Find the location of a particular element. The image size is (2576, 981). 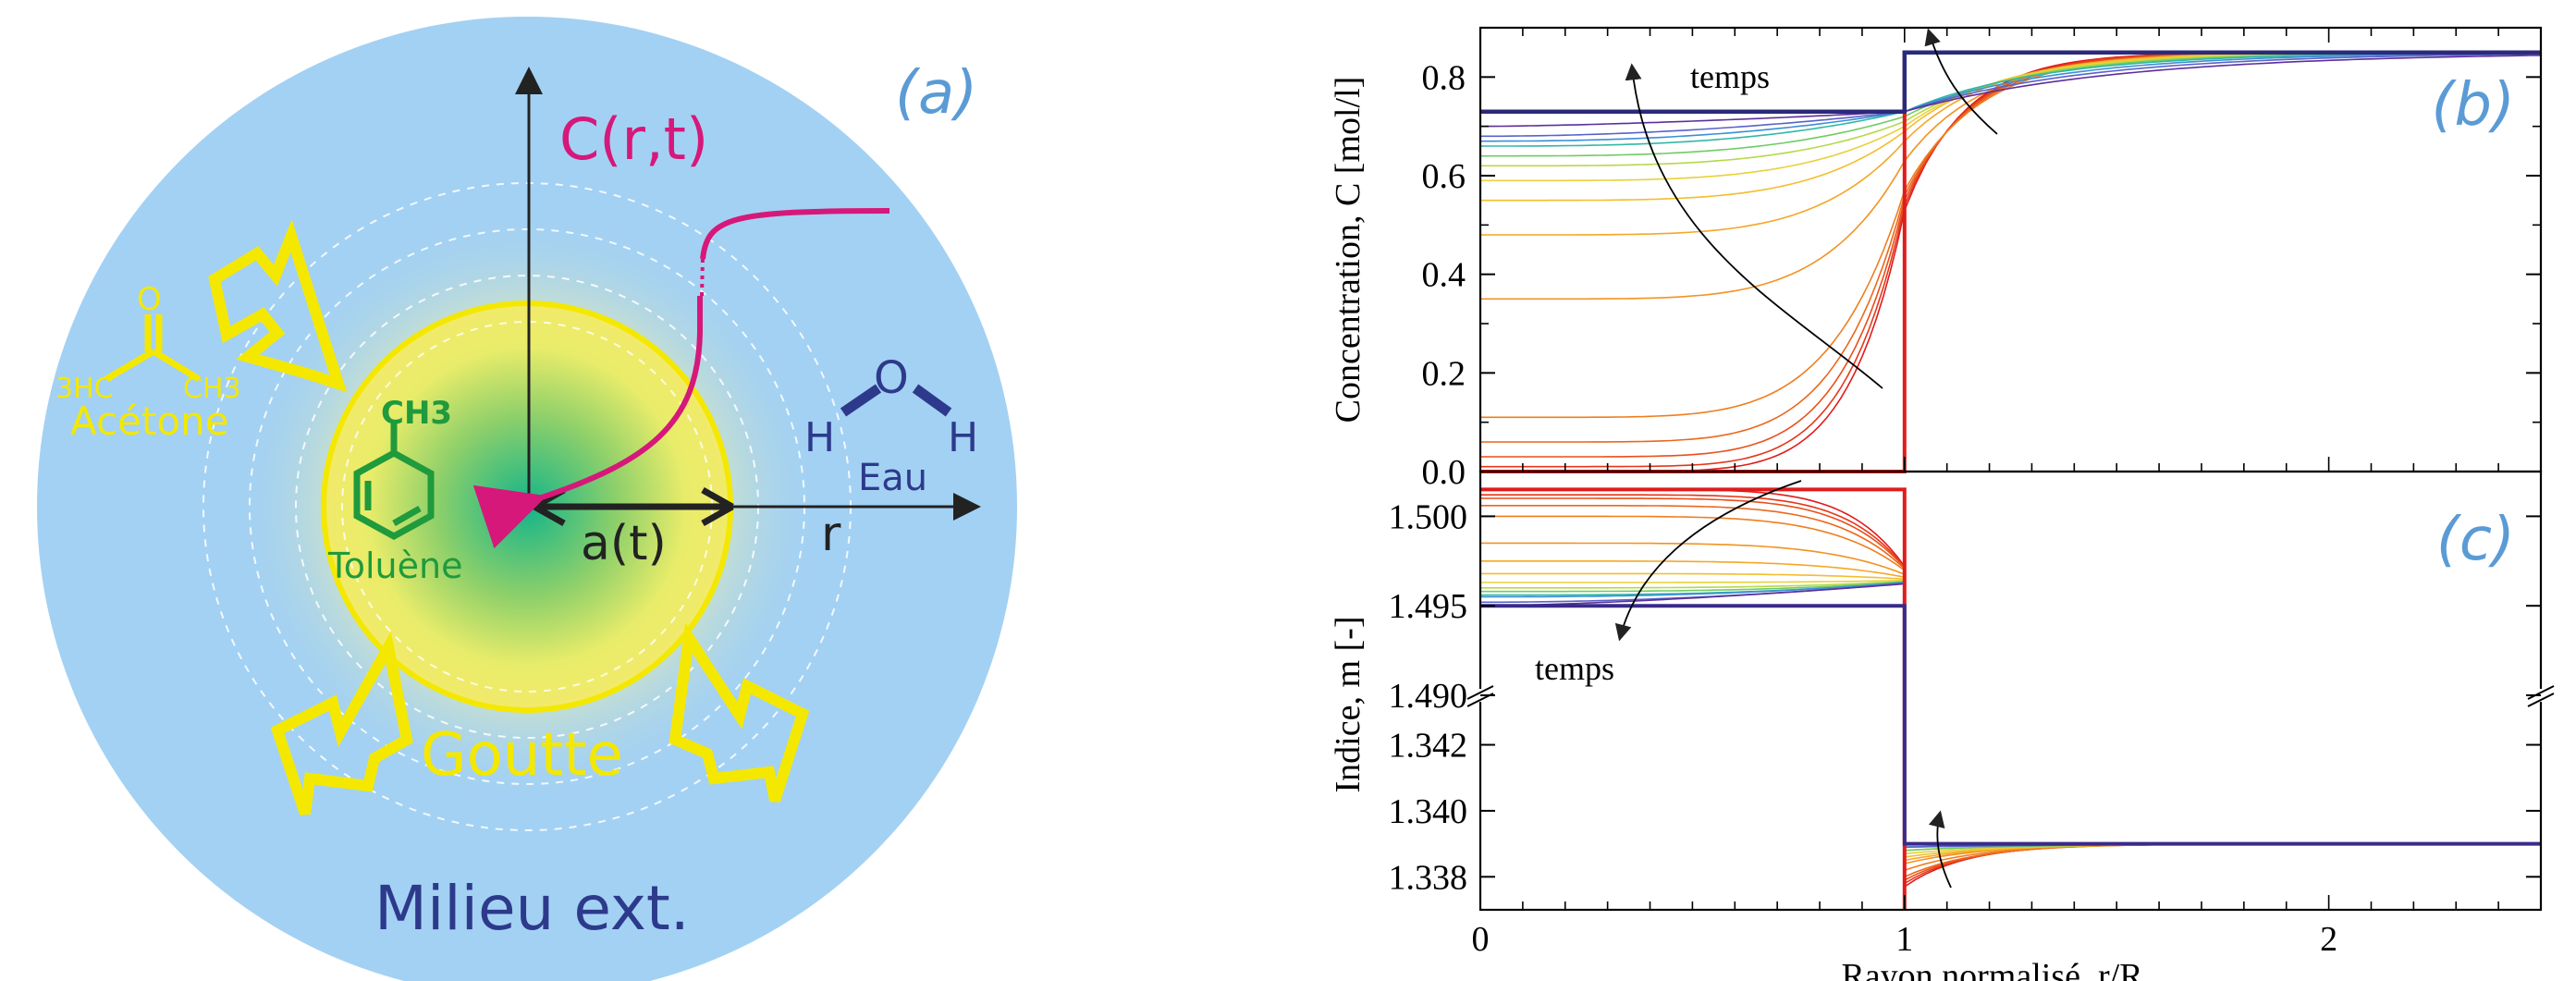

toluene-molecule is located at coordinates (394, 481).